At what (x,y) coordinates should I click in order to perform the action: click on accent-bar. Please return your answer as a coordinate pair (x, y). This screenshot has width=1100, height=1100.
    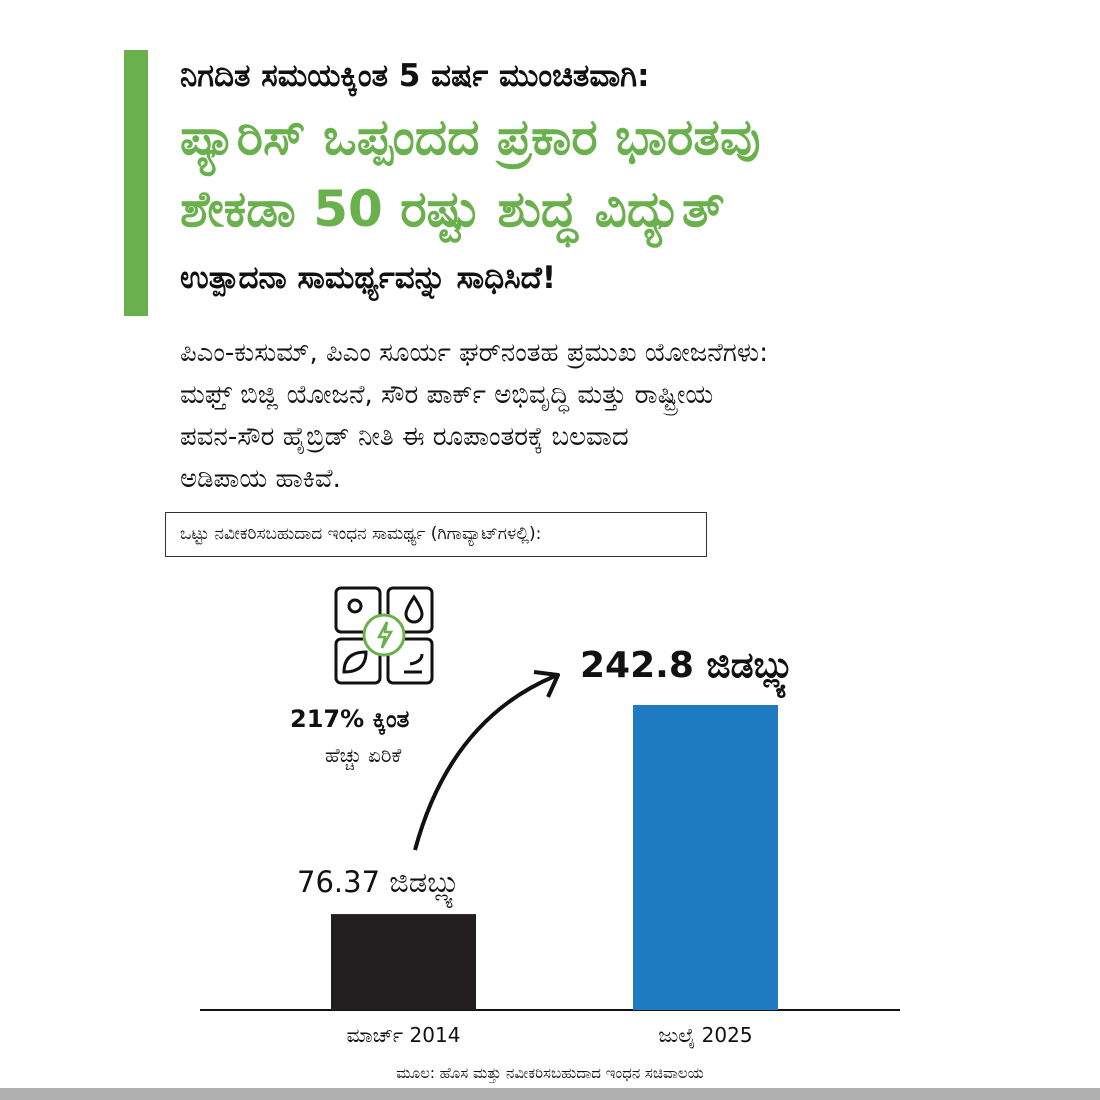
    Looking at the image, I should click on (136, 183).